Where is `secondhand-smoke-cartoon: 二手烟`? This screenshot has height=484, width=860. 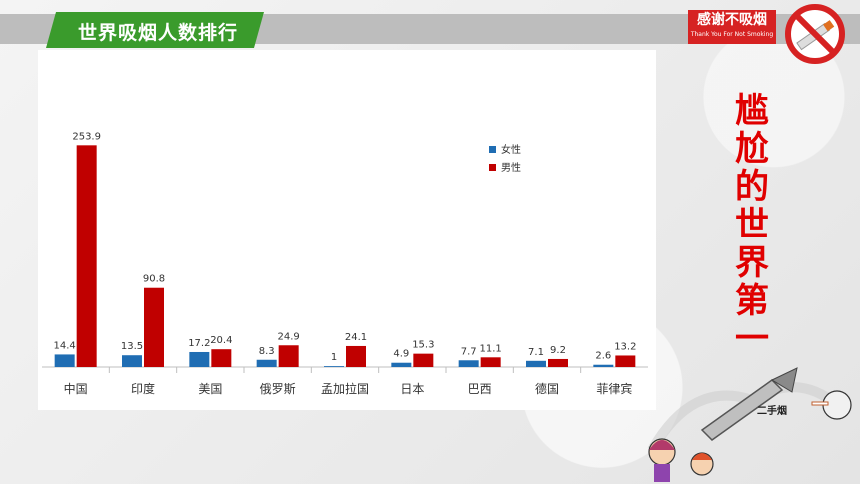 secondhand-smoke-cartoon: 二手烟 is located at coordinates (749, 424).